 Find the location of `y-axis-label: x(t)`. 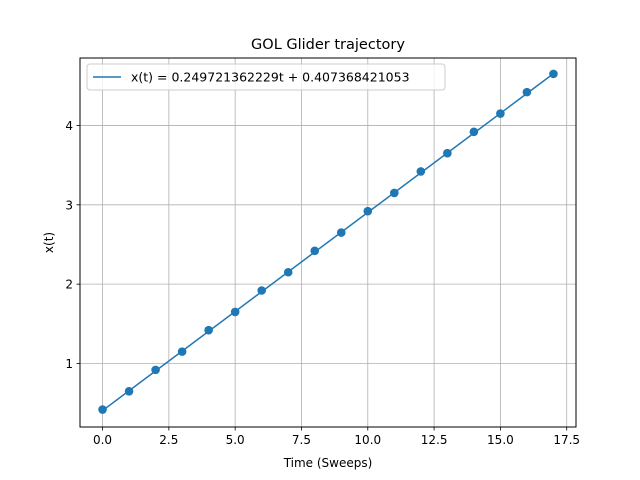

y-axis-label: x(t) is located at coordinates (49, 242).